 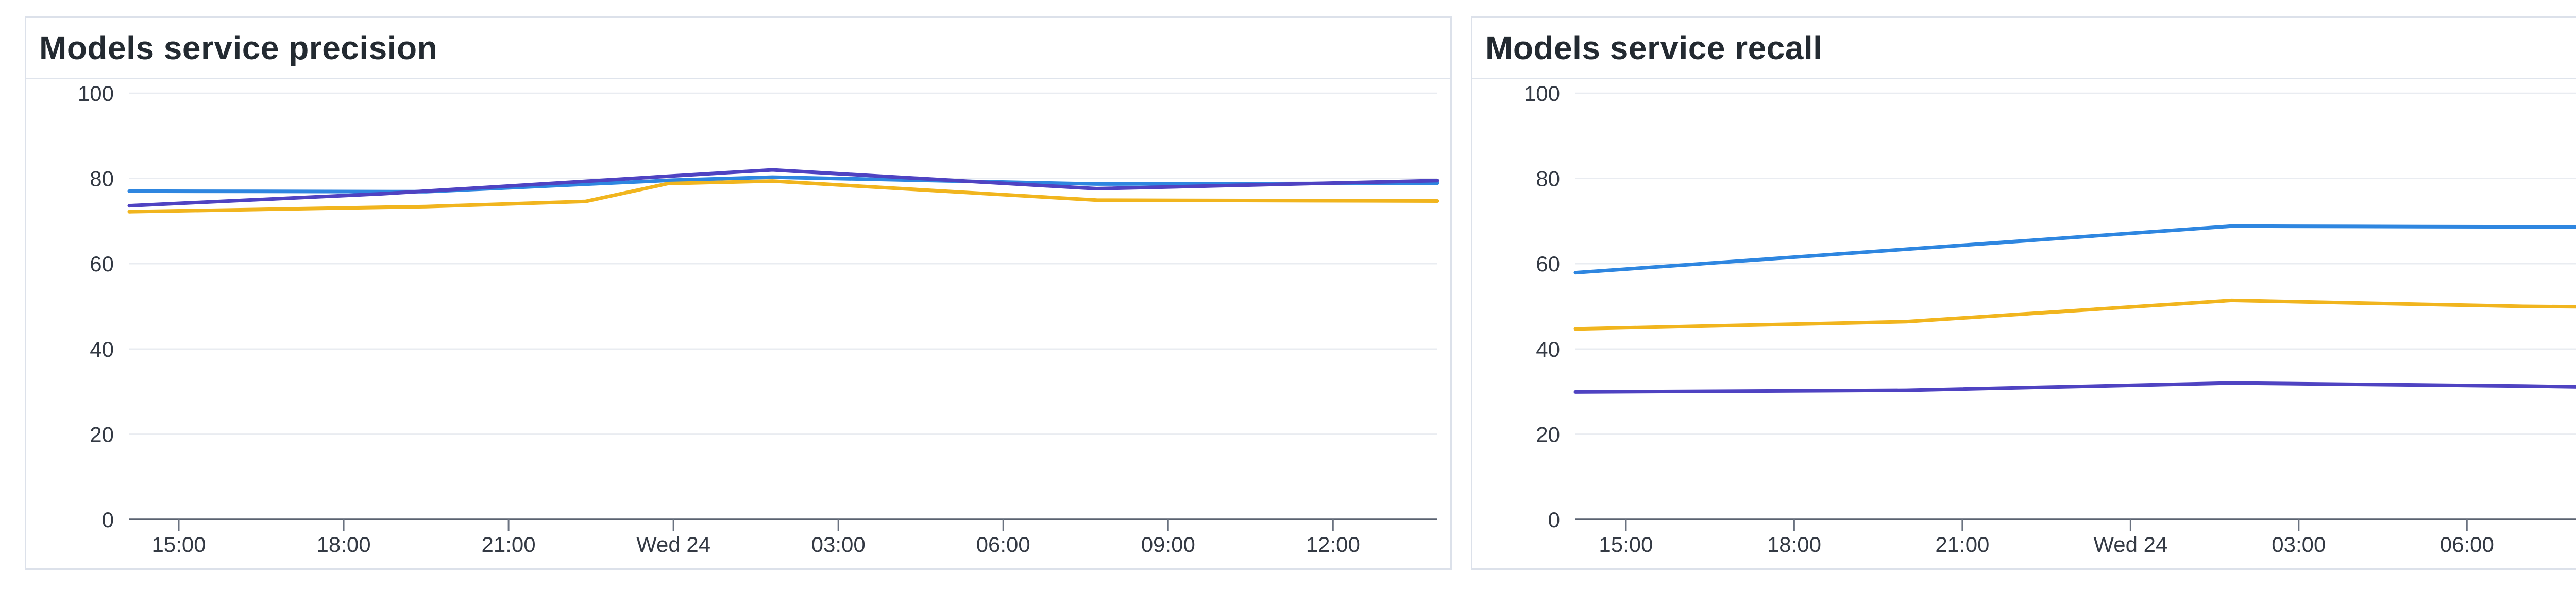 I want to click on panel-title-precision: Models service precision, so click(x=238, y=47).